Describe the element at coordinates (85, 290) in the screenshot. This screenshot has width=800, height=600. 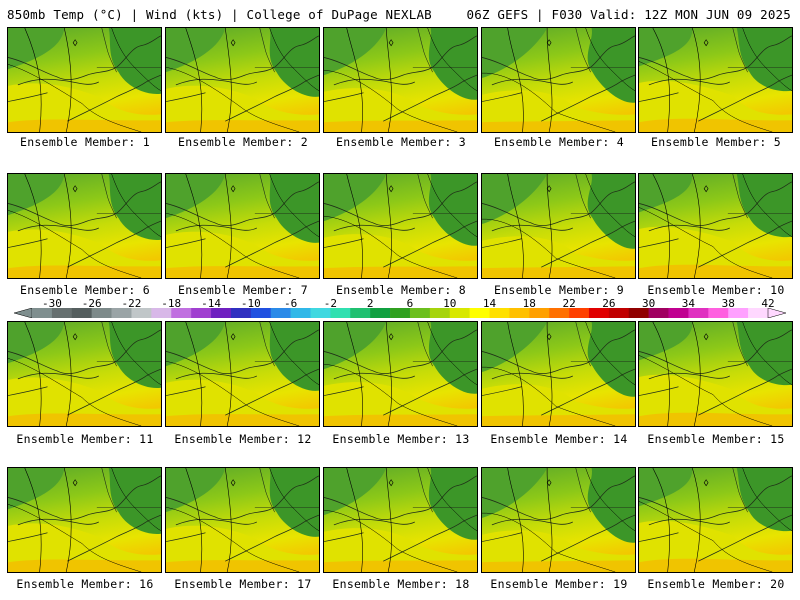
I see `ensemble-member-label: Ensemble Member: 6` at that location.